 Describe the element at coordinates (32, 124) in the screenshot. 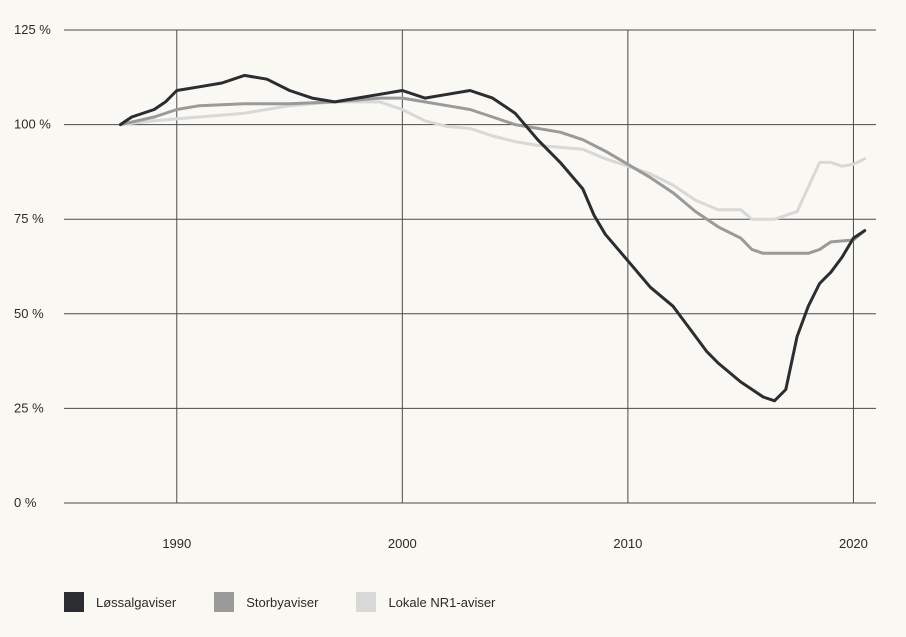

I see `y-tick-label: 100 %` at that location.